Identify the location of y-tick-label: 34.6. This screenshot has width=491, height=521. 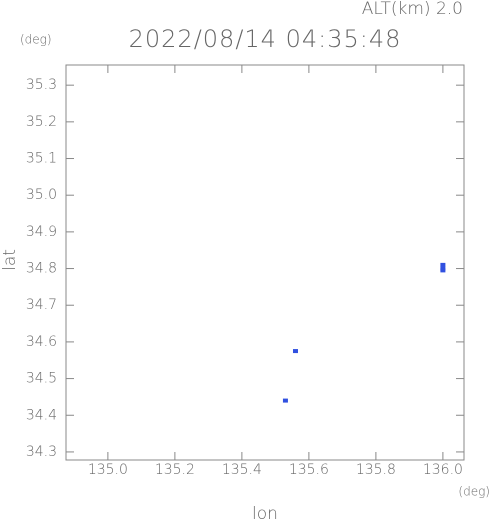
(41, 342).